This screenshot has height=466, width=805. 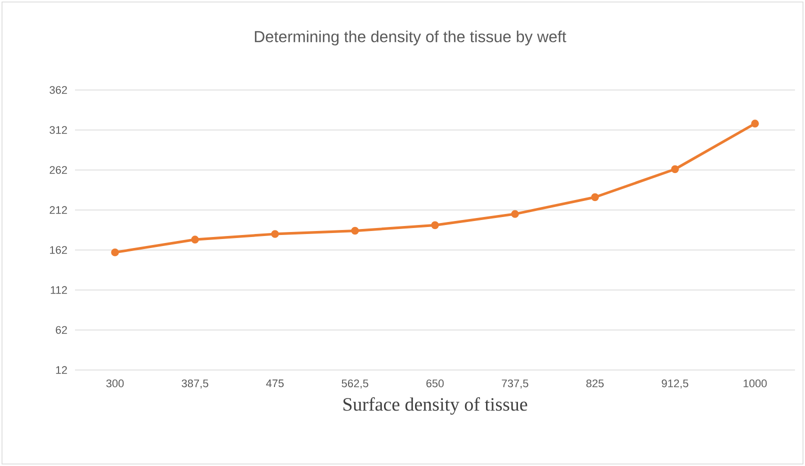 I want to click on x-tick-label: 650, so click(x=435, y=384).